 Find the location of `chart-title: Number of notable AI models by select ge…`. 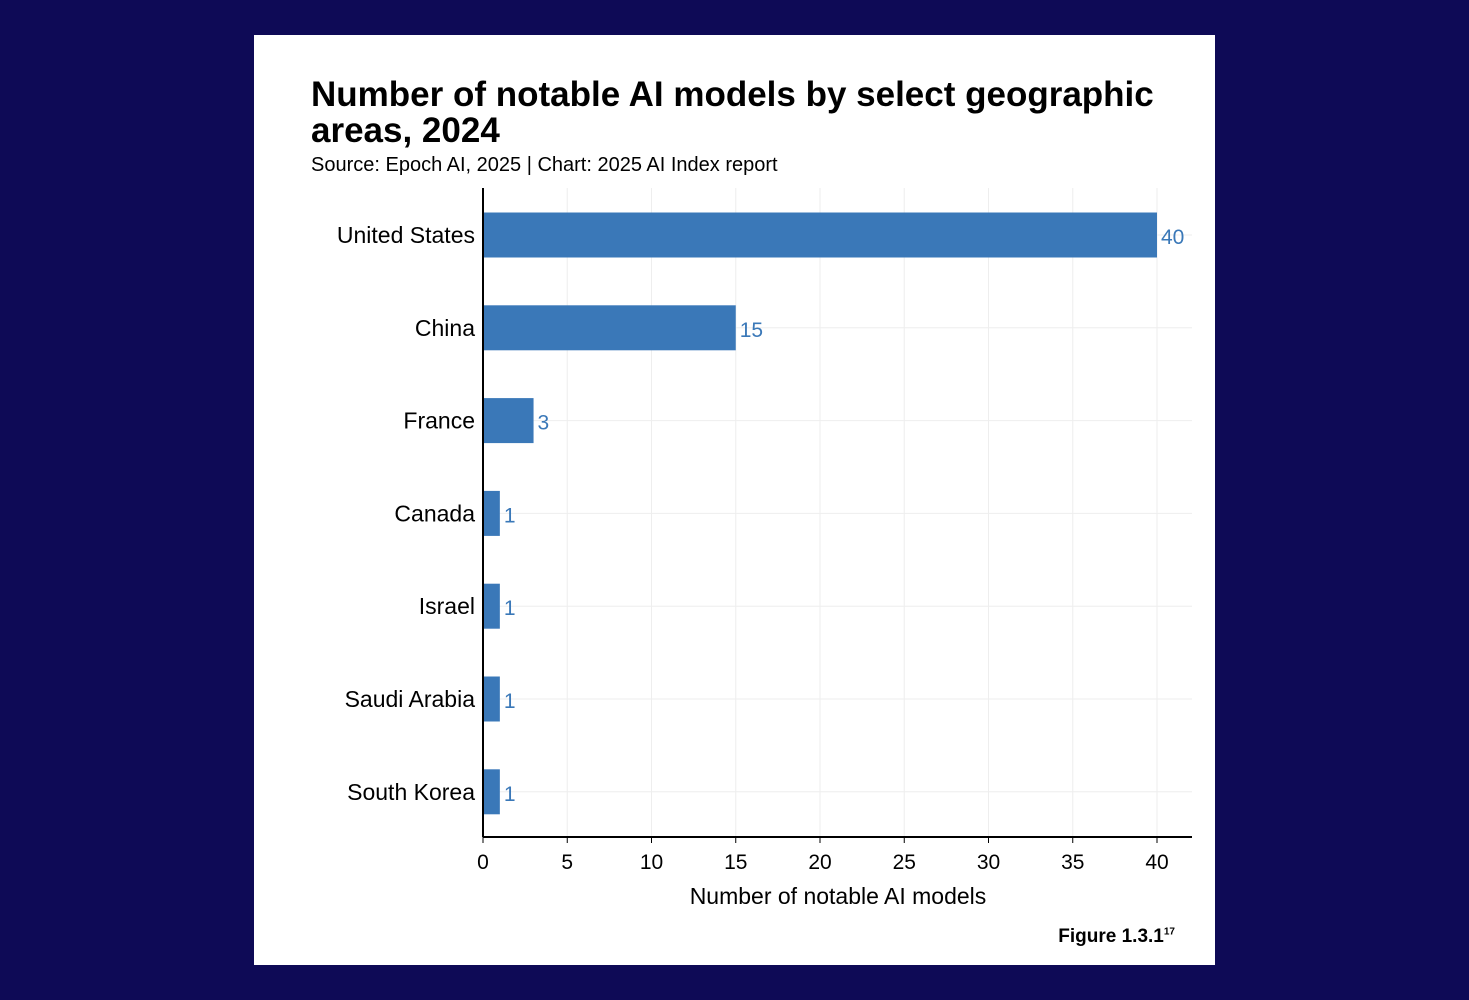

chart-title: Number of notable AI models by select ge… is located at coordinates (732, 112).